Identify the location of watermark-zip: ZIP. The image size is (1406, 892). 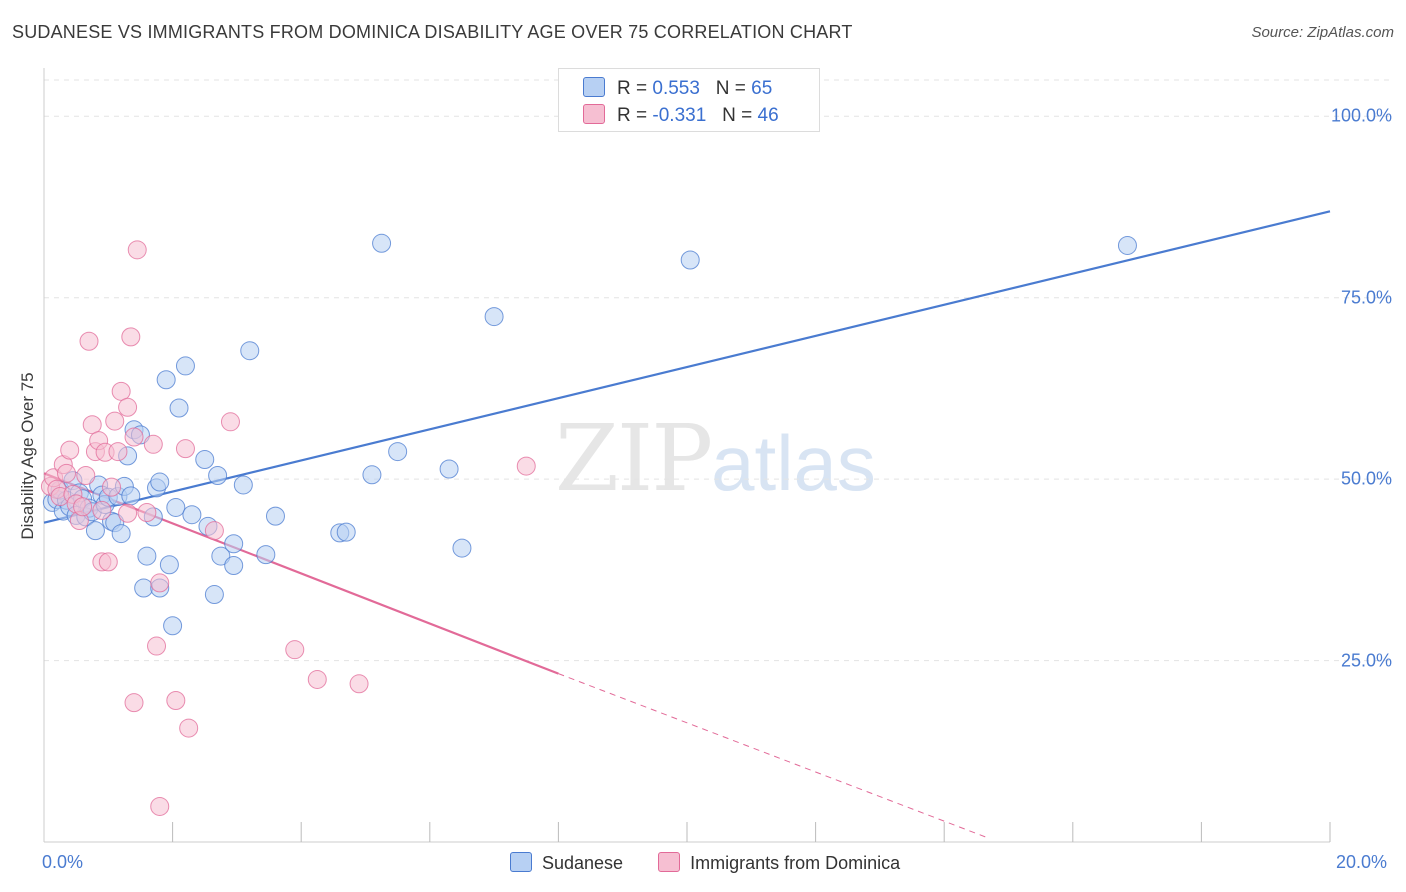
(634, 458).